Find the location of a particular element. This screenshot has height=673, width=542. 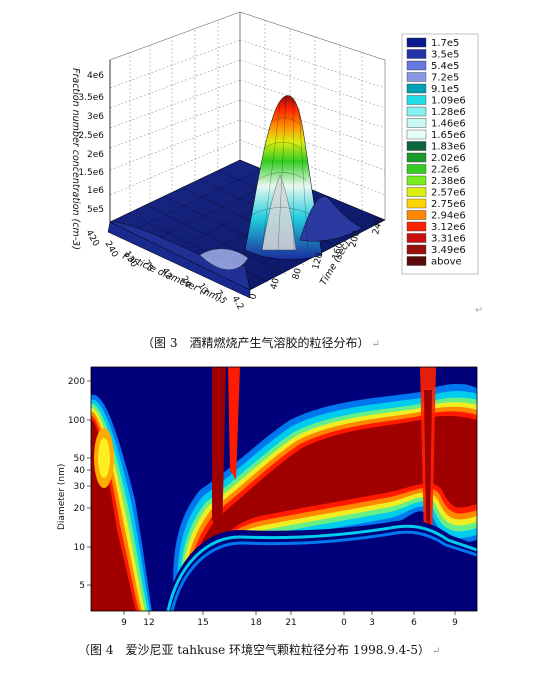

x-tick: 21 is located at coordinates (290, 623).